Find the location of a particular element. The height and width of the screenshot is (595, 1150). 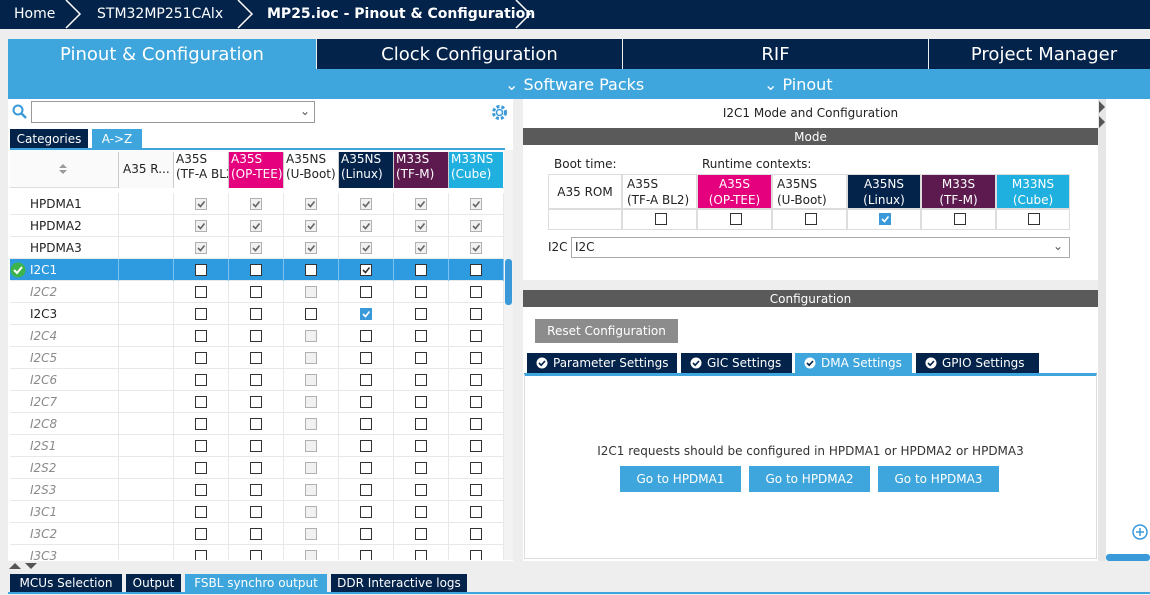

ip-row: I2C5 is located at coordinates (257, 358).